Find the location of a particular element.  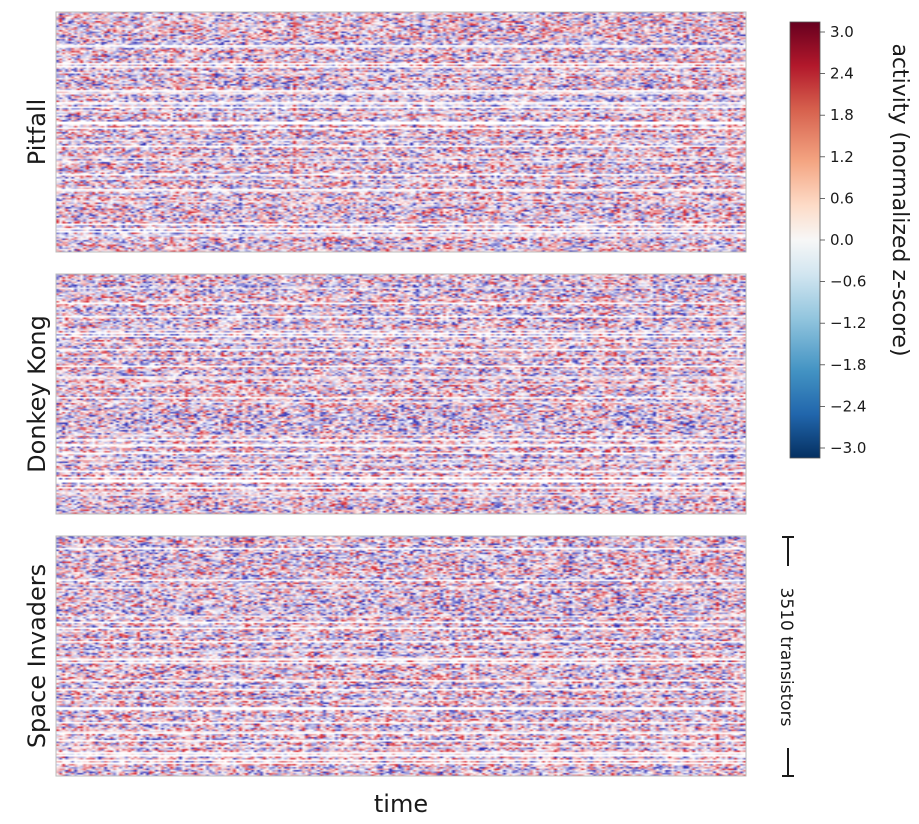

colorbar-tick-label: 0.0 is located at coordinates (842, 240).